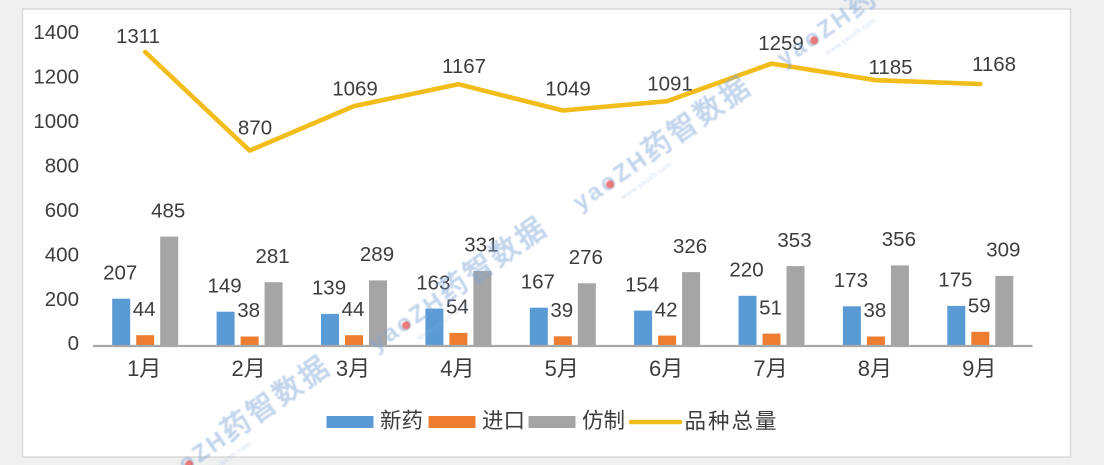 Image resolution: width=1104 pixels, height=465 pixels. Describe the element at coordinates (979, 306) in the screenshot. I see `svg-text: 59` at that location.